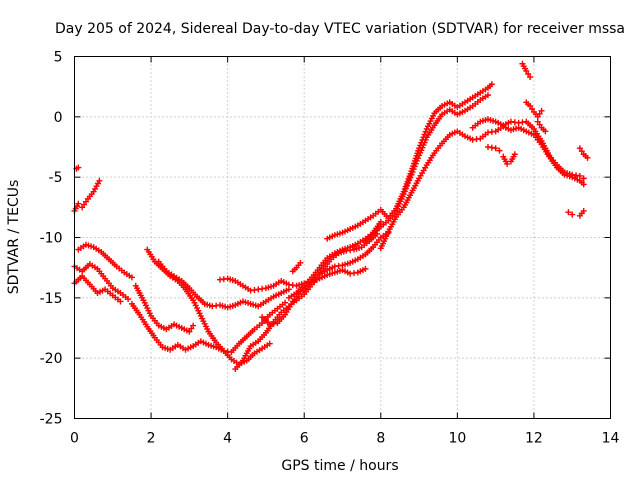 The height and width of the screenshot is (480, 640). Describe the element at coordinates (56, 178) in the screenshot. I see `y-tick-label: -5` at that location.